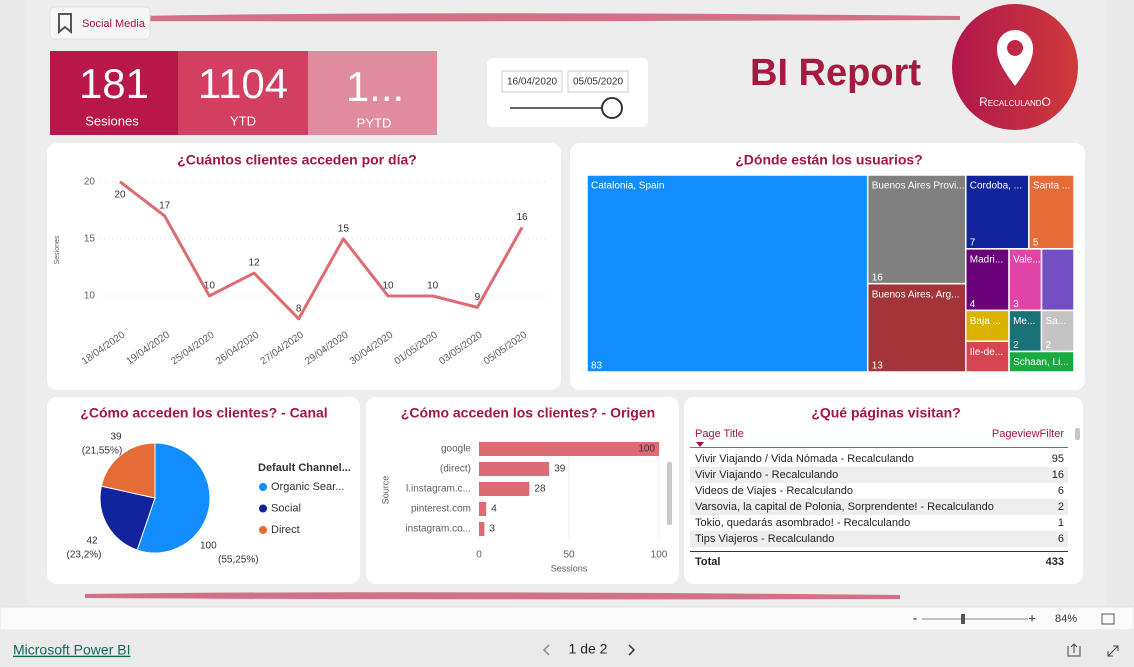 Image resolution: width=1134 pixels, height=667 pixels. What do you see at coordinates (878, 277) in the screenshot?
I see `tile-value: 16` at bounding box center [878, 277].